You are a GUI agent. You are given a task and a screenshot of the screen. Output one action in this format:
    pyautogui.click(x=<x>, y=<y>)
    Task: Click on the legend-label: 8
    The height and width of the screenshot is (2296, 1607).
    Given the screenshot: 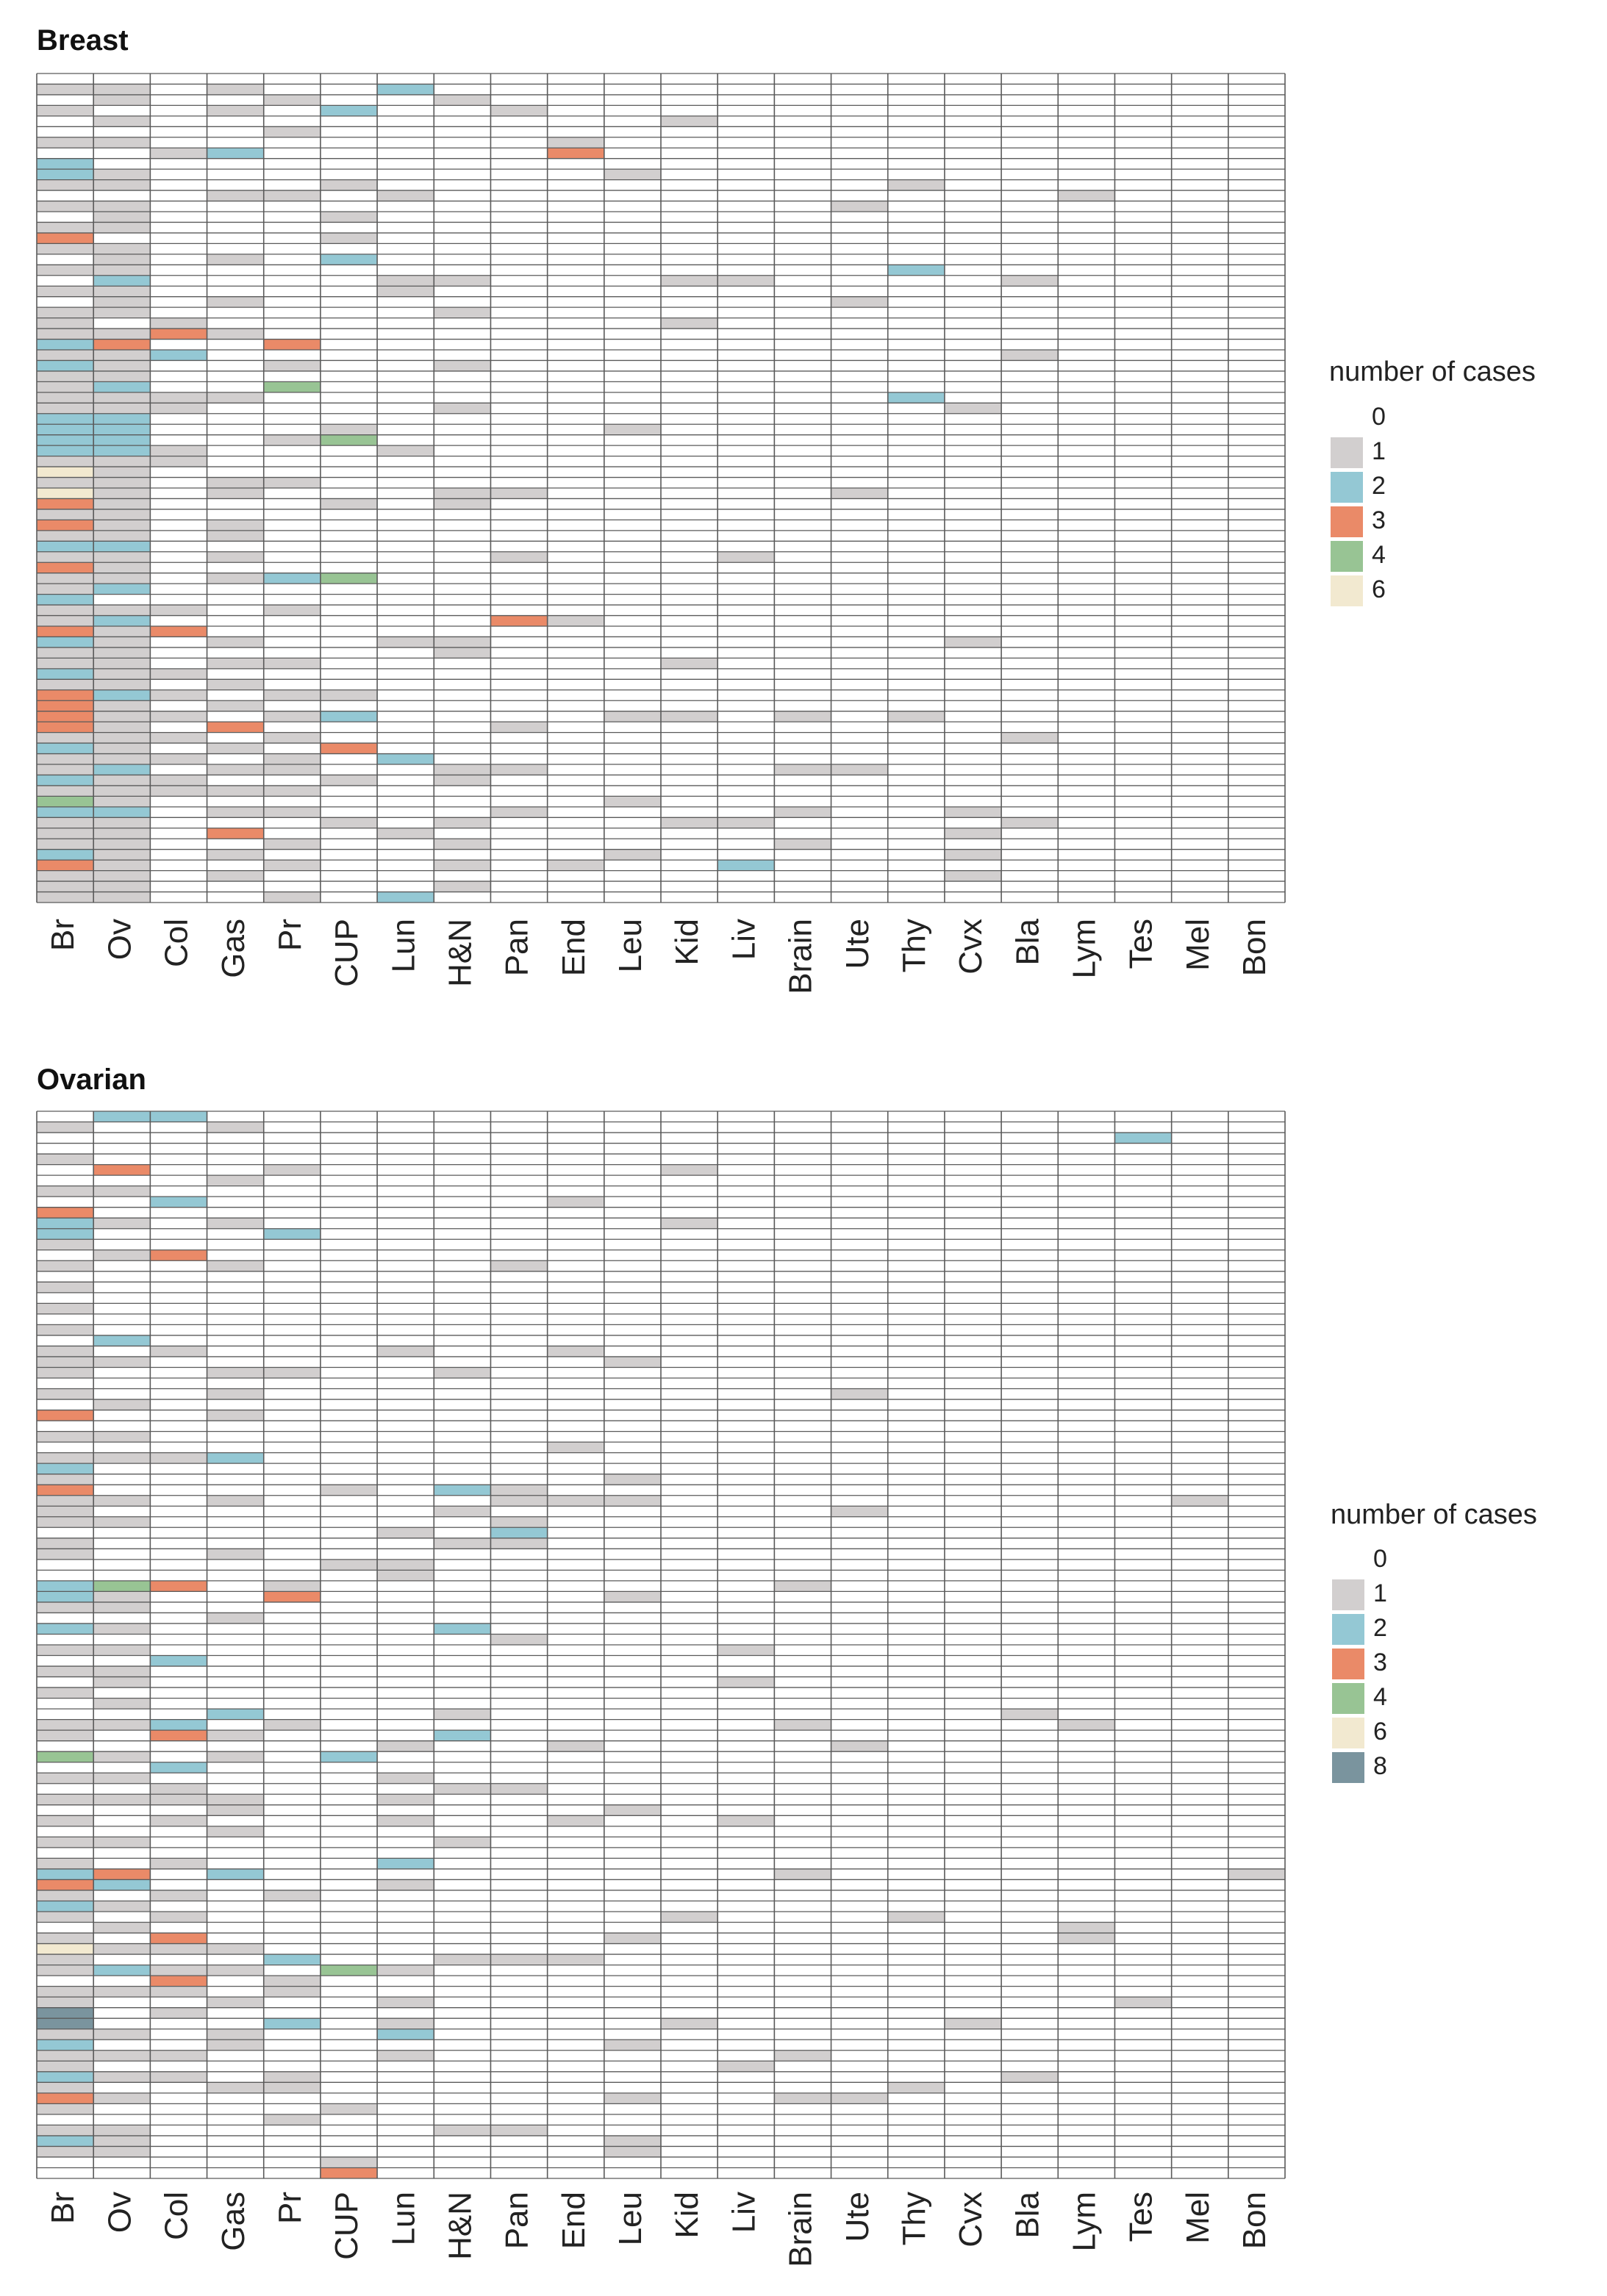 What is the action you would take?
    pyautogui.click(x=1380, y=1766)
    